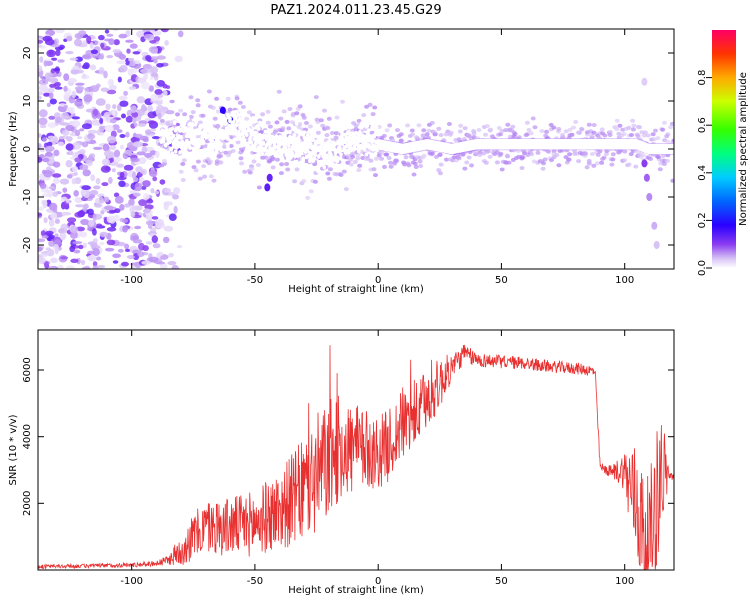 The height and width of the screenshot is (600, 750). What do you see at coordinates (27, 197) in the screenshot?
I see `tick-label: -10` at bounding box center [27, 197].